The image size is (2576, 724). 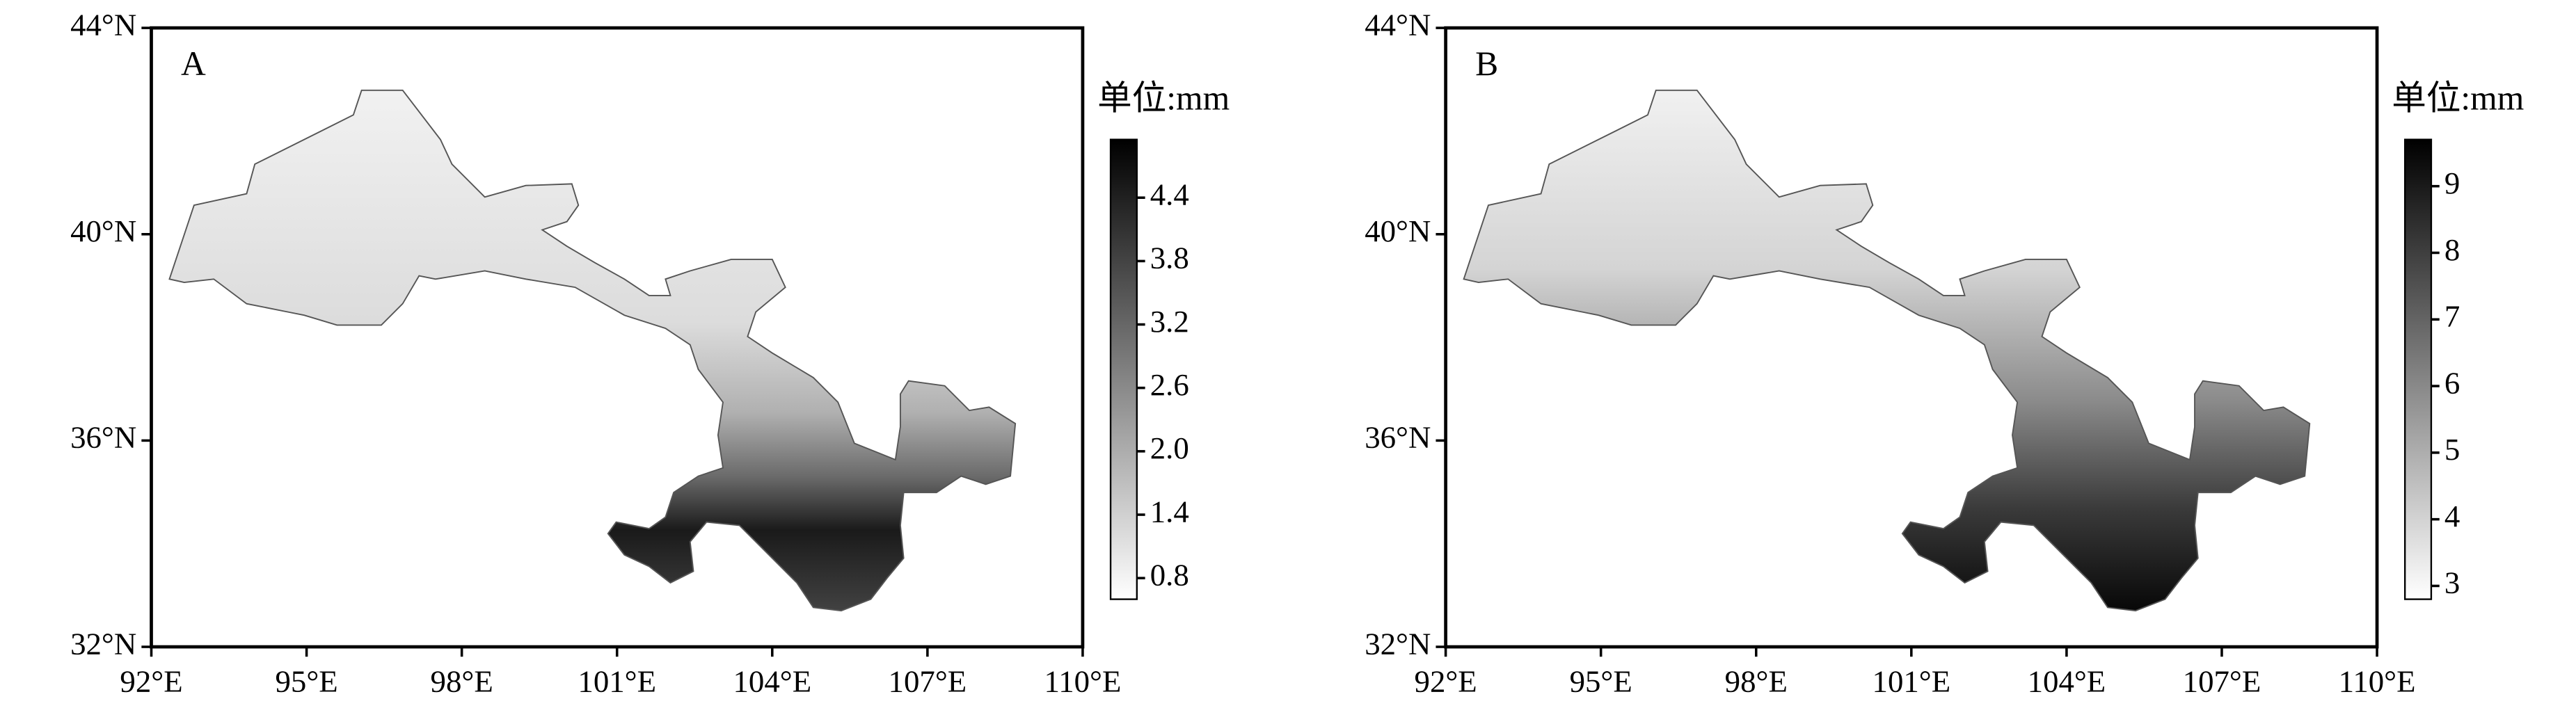 I want to click on colorbar-tick-label: 2.6, so click(x=1169, y=385).